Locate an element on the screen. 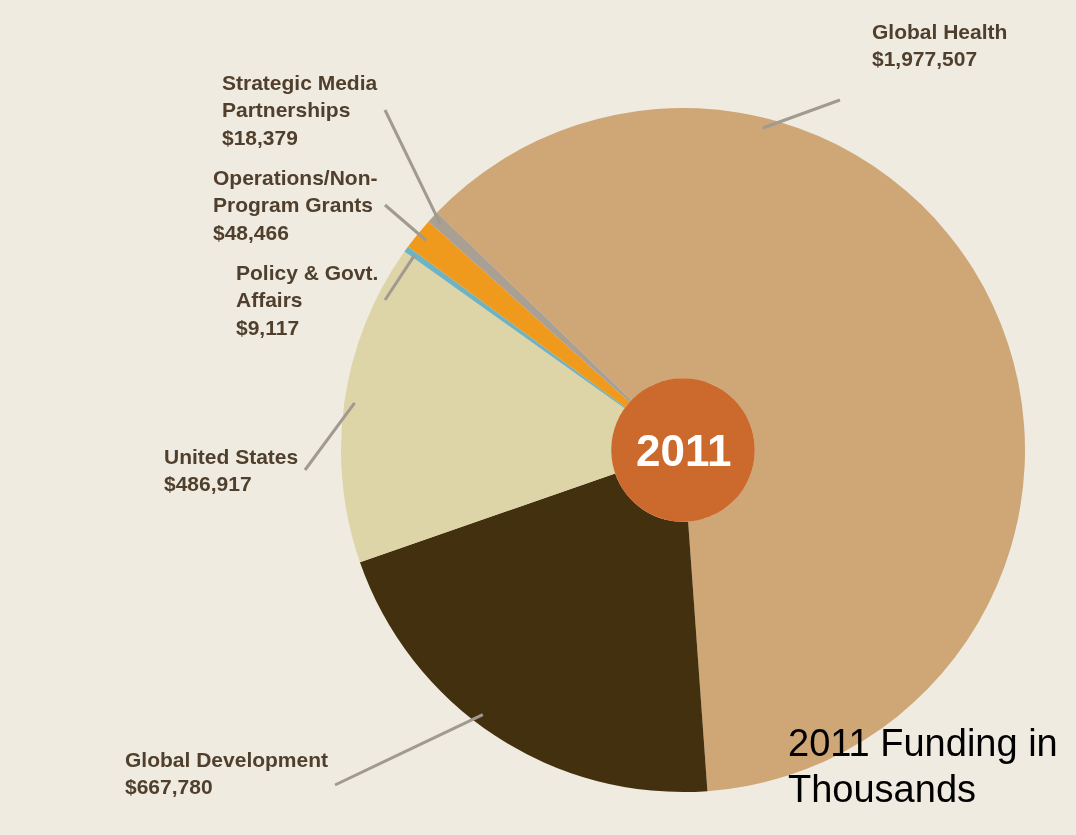 The width and height of the screenshot is (1076, 835). data-label: $1,977,507 is located at coordinates (925, 59).